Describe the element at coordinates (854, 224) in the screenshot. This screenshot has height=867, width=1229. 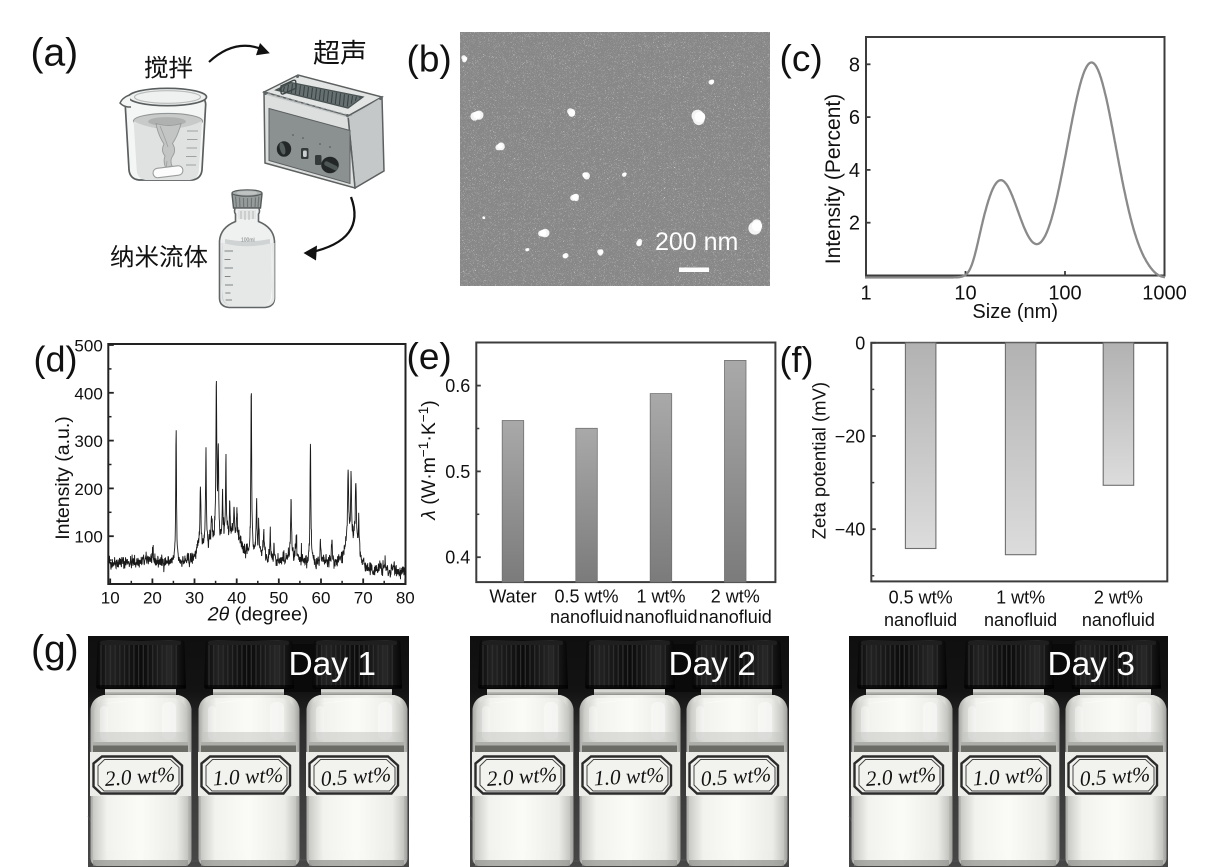
I see `svg-text: 2` at that location.